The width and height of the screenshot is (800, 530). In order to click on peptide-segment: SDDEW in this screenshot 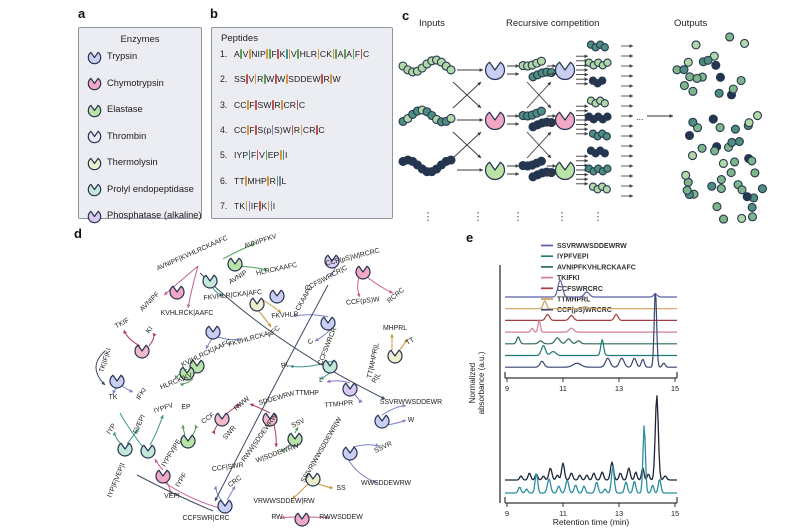, I will do `click(304, 79)`.